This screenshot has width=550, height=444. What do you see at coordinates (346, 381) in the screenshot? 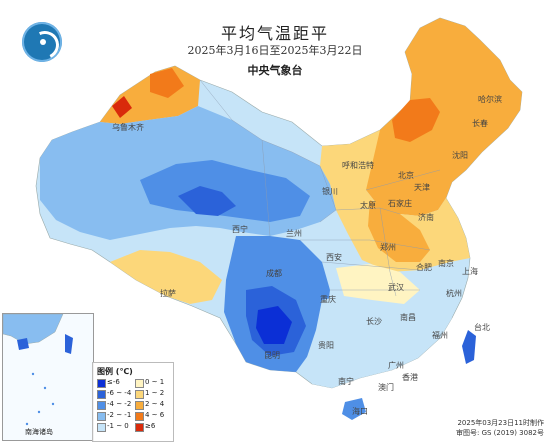
I see `city-label: 南宁` at bounding box center [346, 381].